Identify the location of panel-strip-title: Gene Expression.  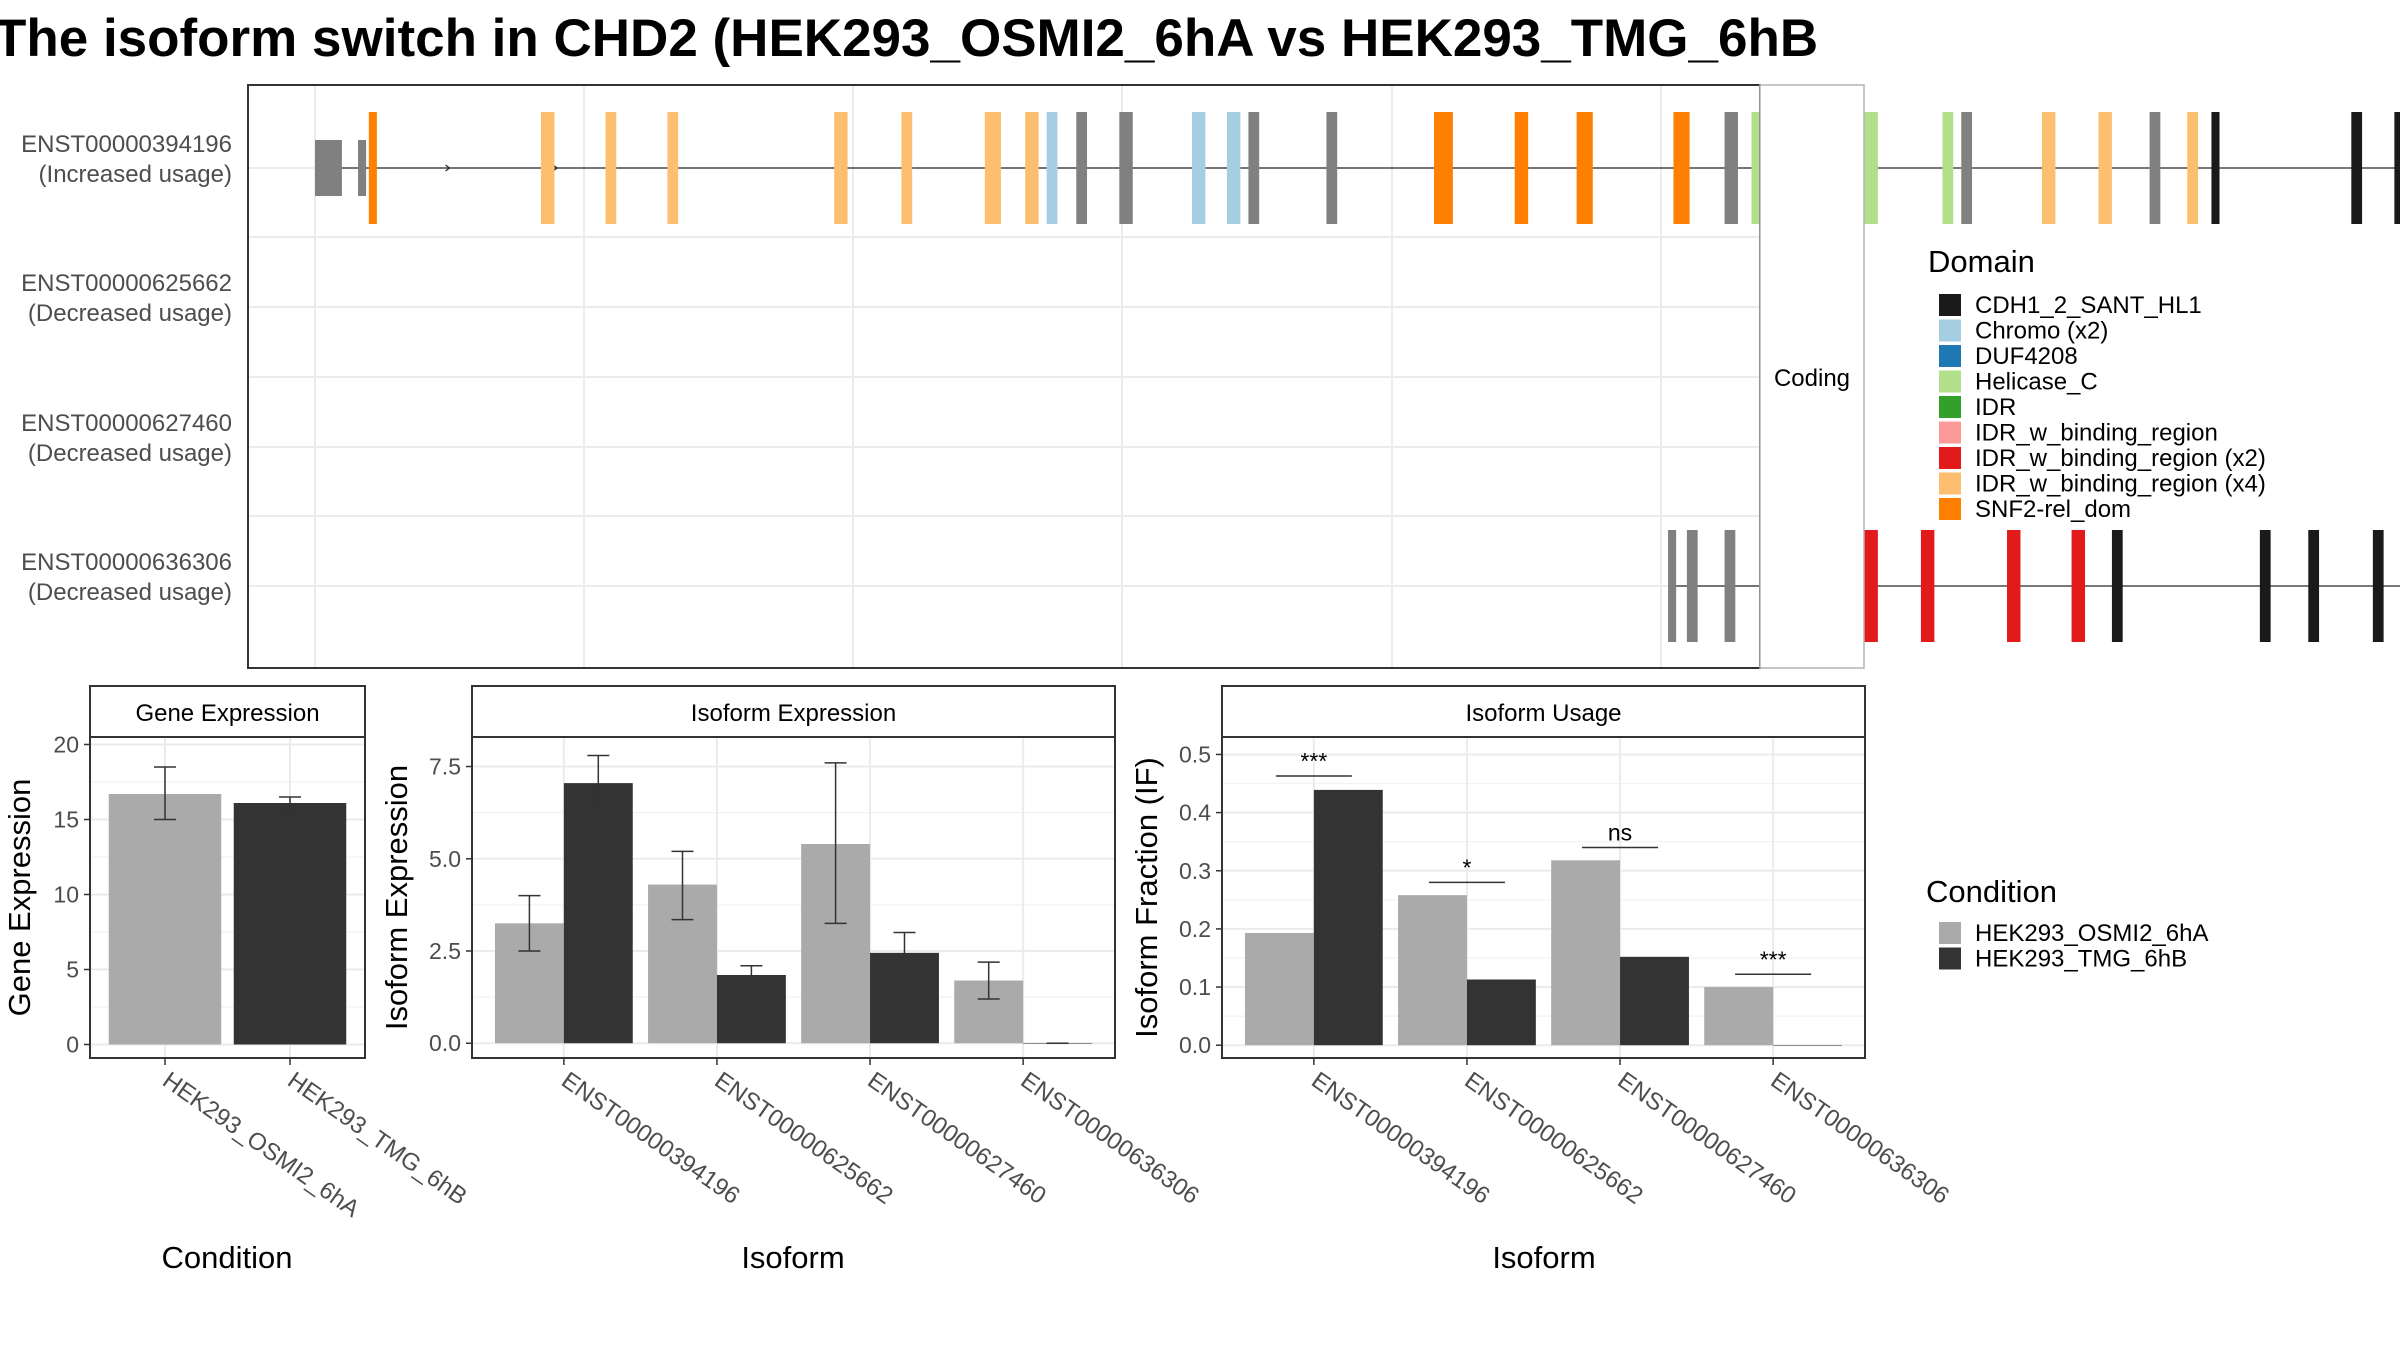
(227, 713).